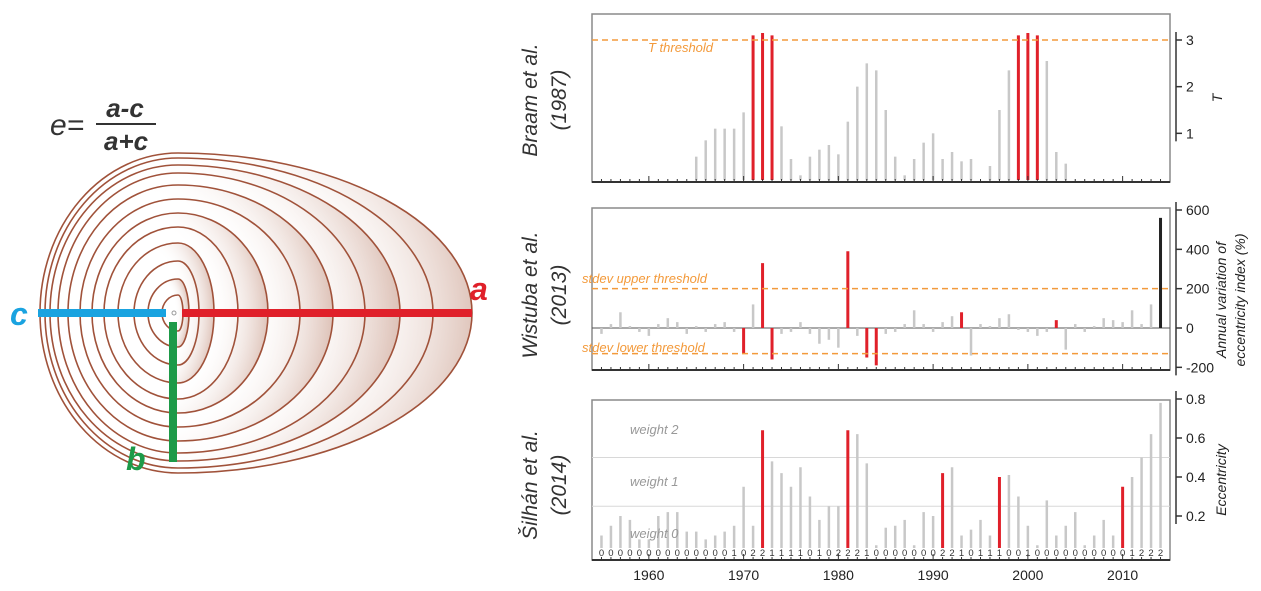  I want to click on panel-braam-label-2: (1987), so click(559, 100).